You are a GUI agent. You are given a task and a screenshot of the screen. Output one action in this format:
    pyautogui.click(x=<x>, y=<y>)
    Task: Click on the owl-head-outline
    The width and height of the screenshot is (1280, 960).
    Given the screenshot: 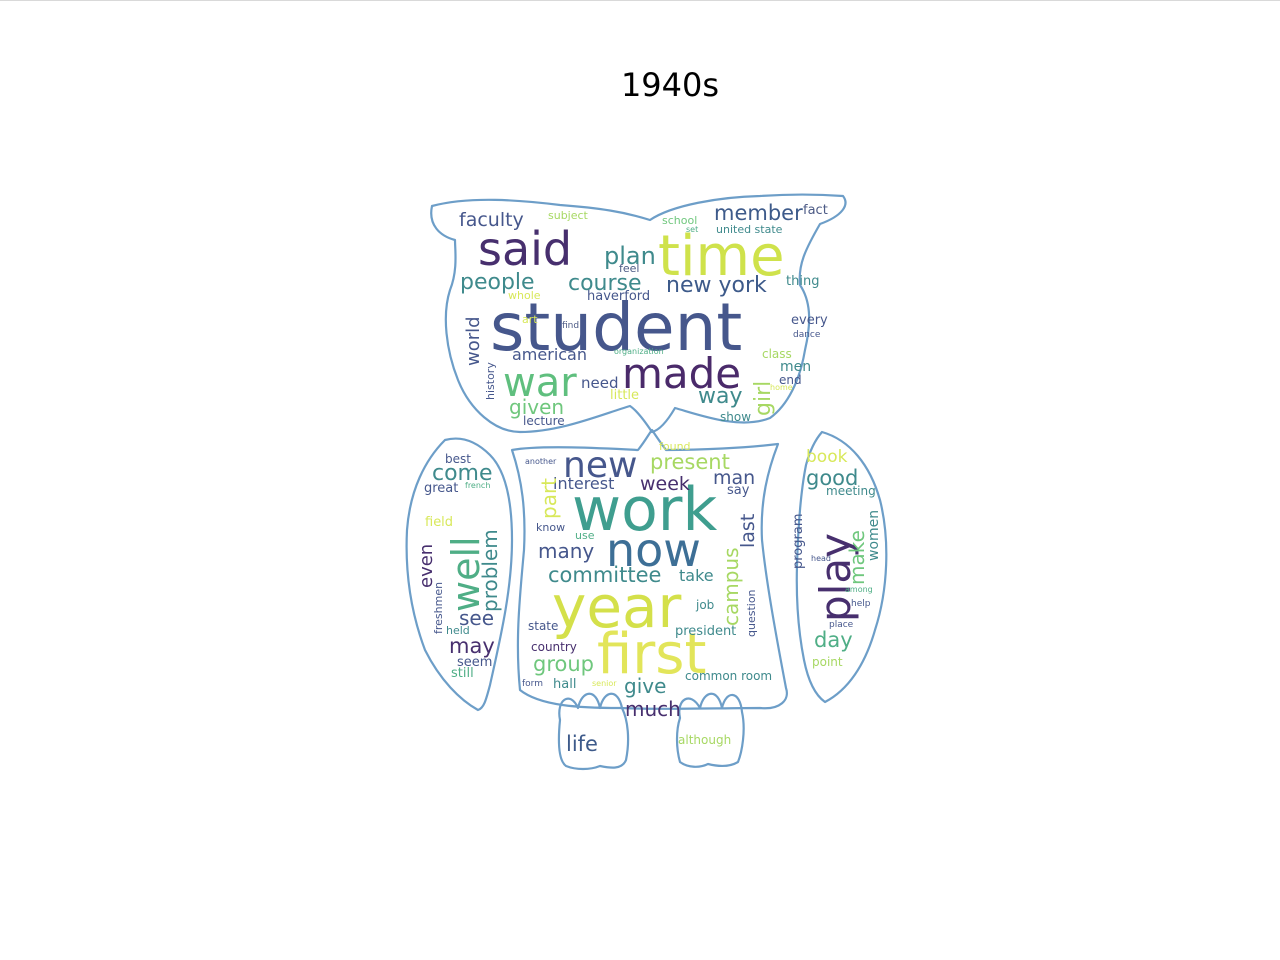 What is the action you would take?
    pyautogui.click(x=638, y=313)
    